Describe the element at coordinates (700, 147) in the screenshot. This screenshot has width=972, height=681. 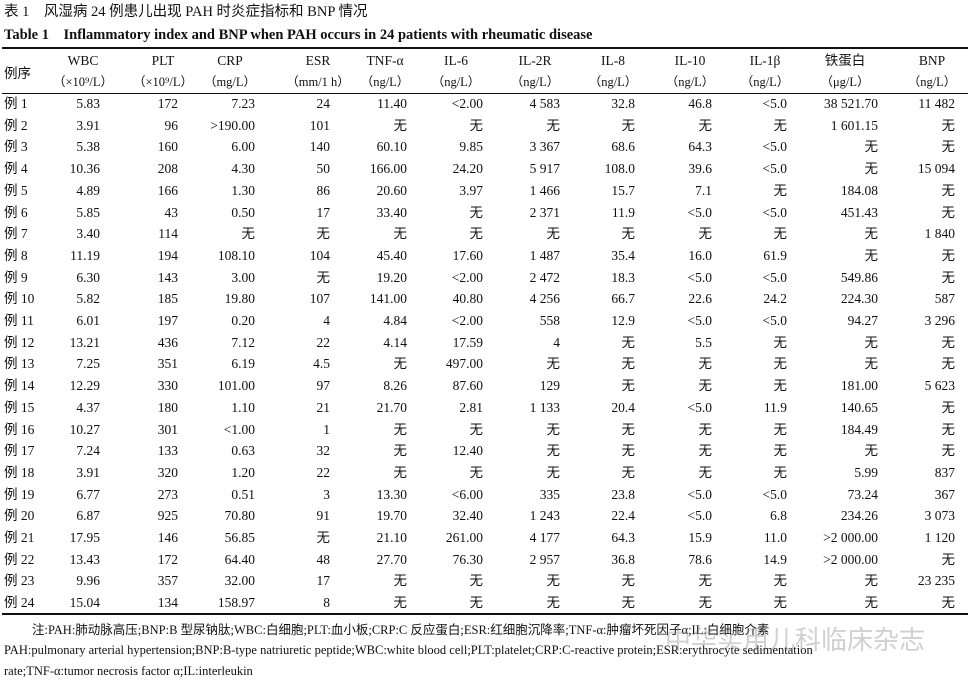
I see `cell: 64.3` at that location.